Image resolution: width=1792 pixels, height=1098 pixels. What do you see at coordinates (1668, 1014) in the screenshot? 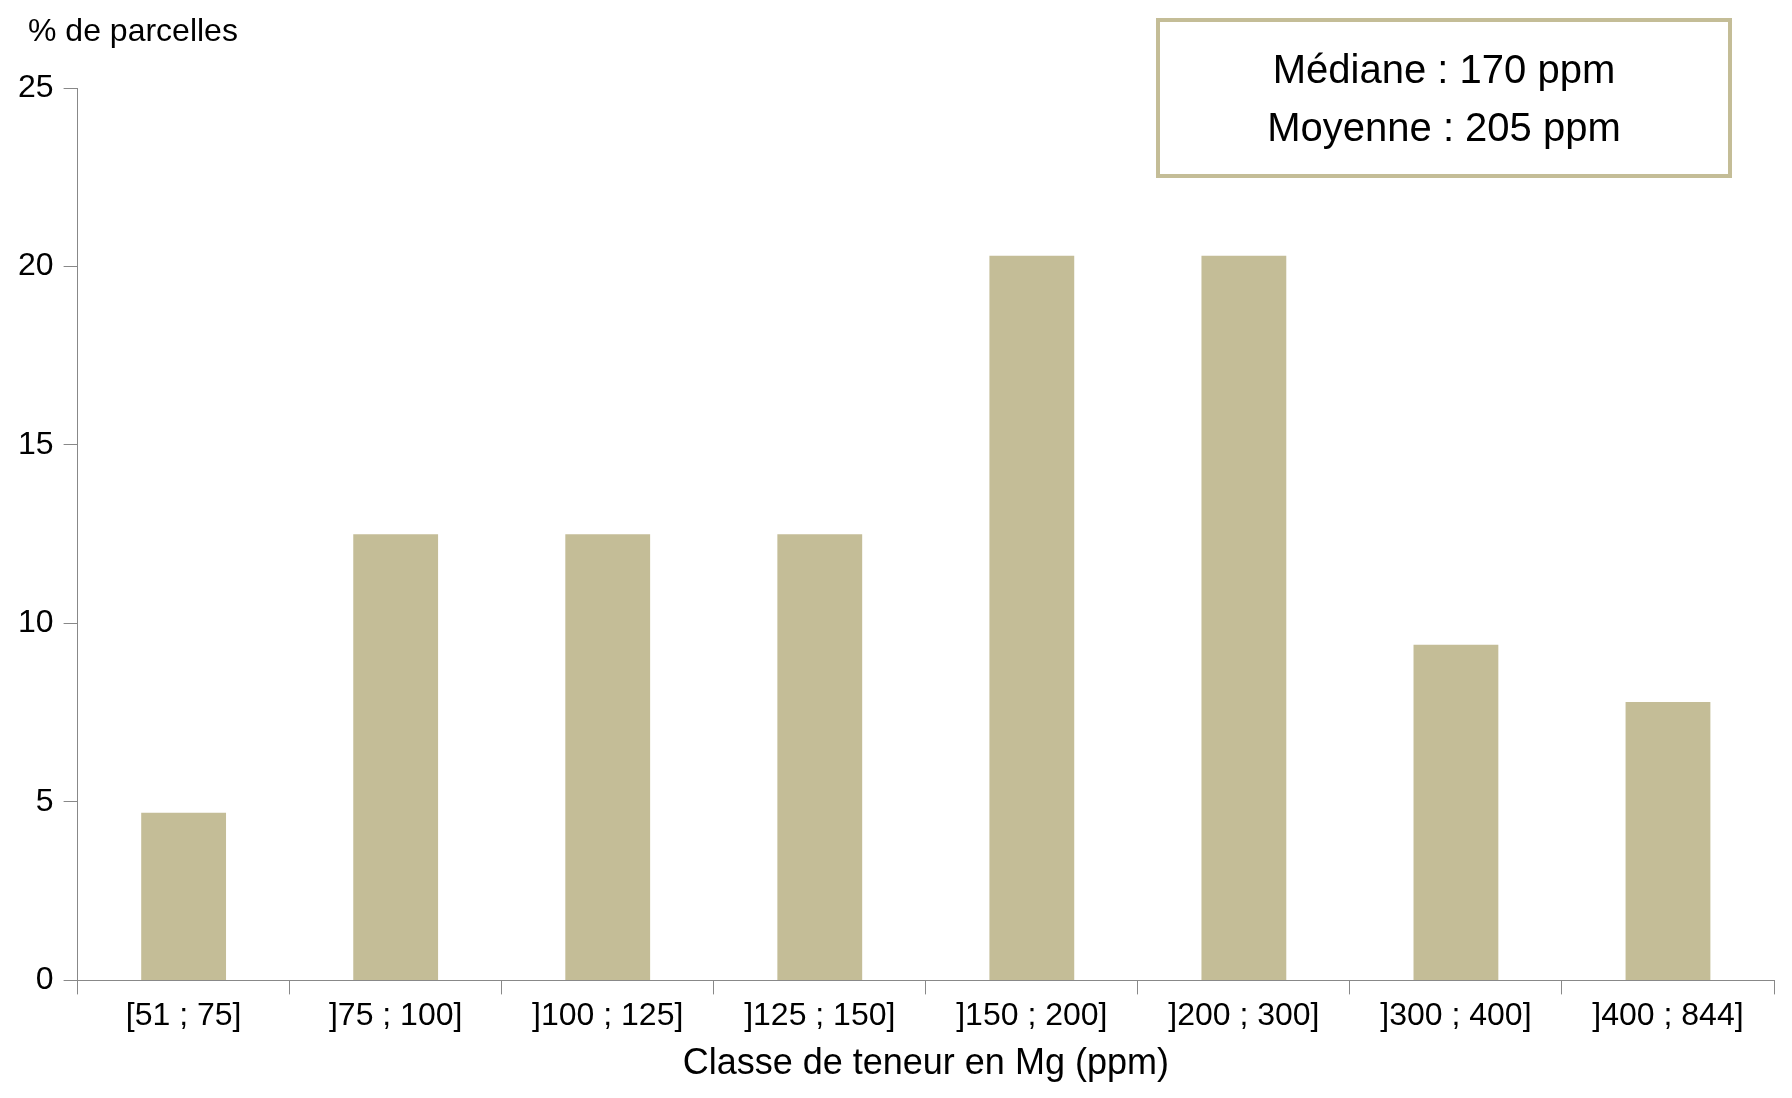
I see `x-tick-label: ]400 ; 844]` at bounding box center [1668, 1014].